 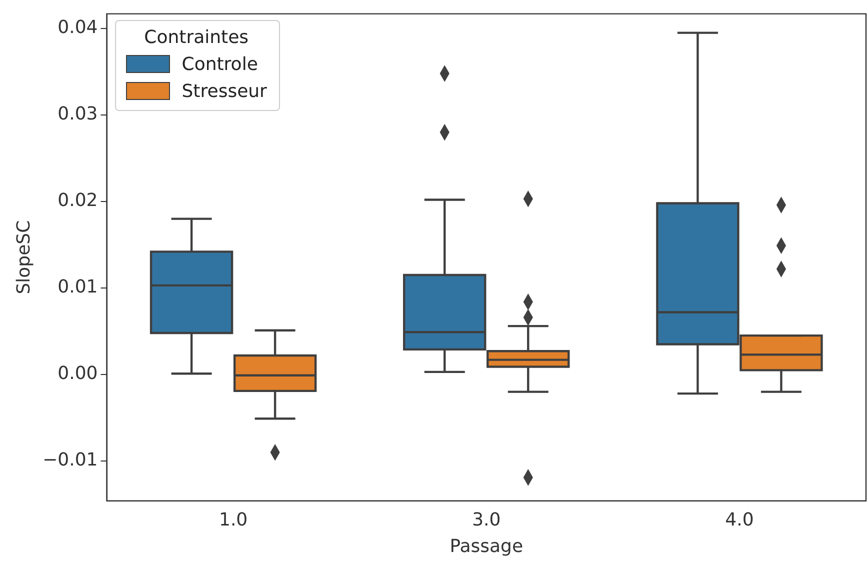 I want to click on y-tick-label: 0.00, so click(x=78, y=373).